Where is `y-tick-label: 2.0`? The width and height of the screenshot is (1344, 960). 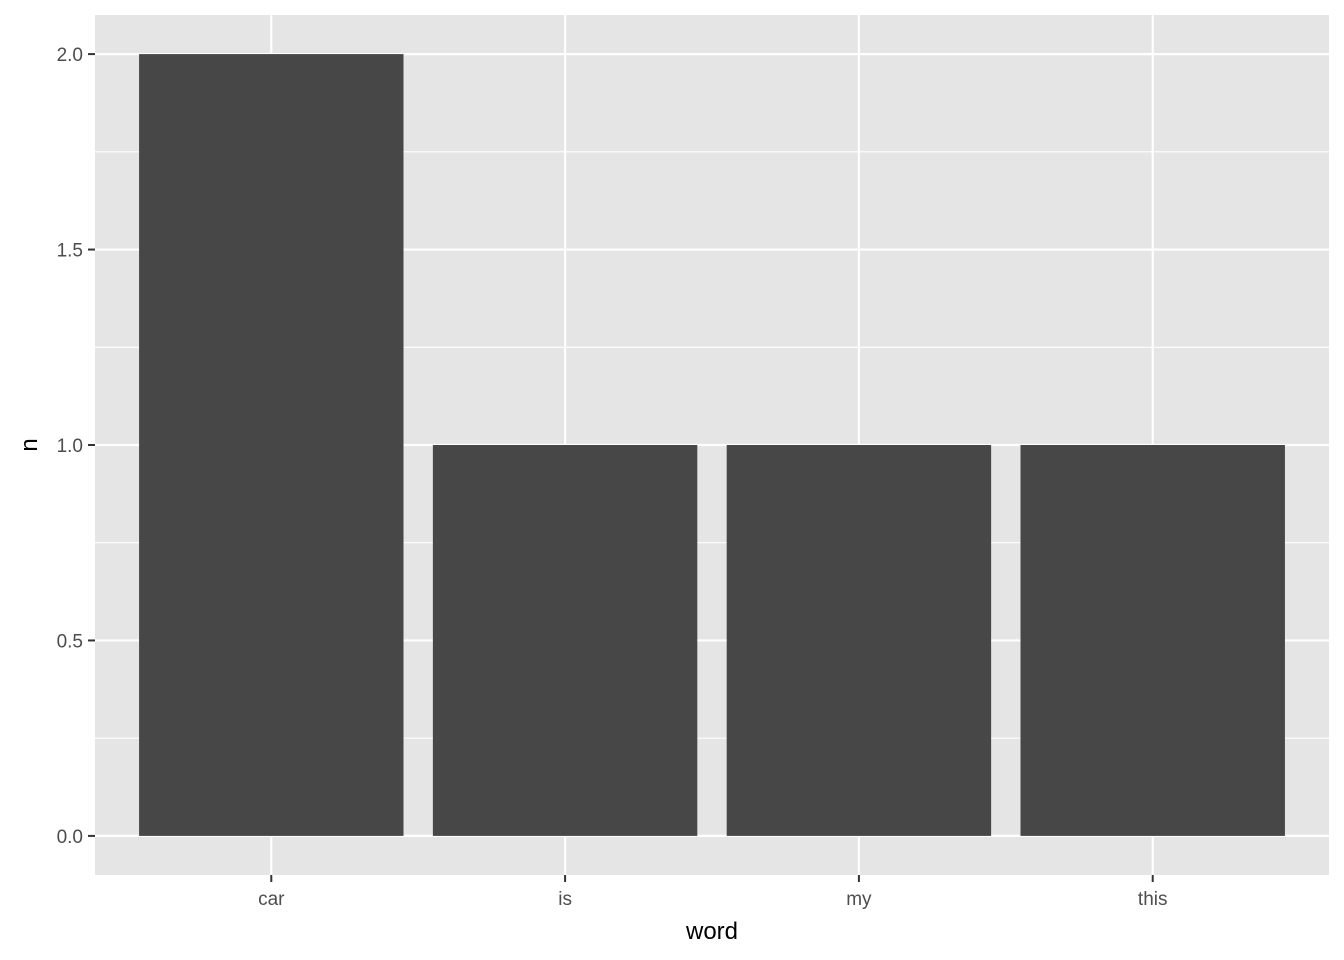
y-tick-label: 2.0 is located at coordinates (70, 55).